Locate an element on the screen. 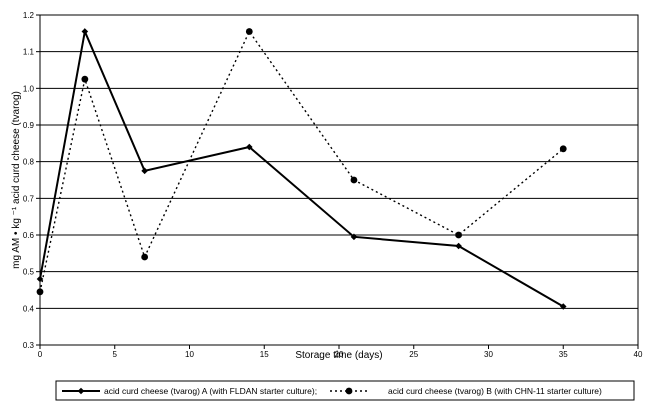 This screenshot has height=411, width=664. x-tick-label: 10 is located at coordinates (189, 354).